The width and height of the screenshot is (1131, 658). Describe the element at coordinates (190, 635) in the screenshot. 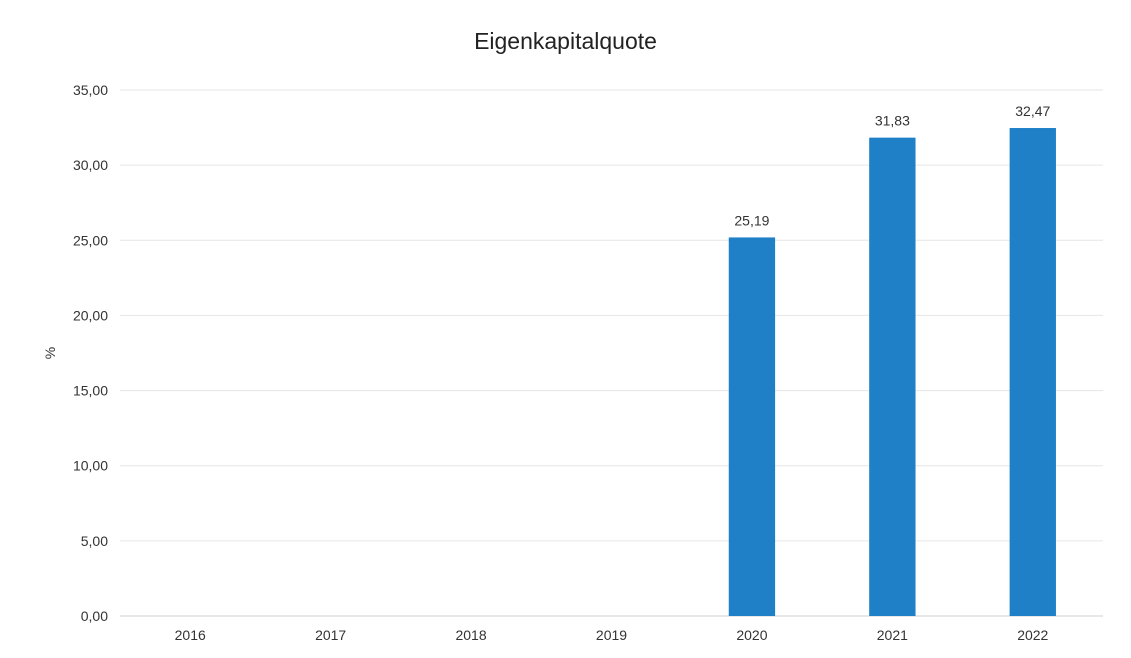

I see `x-tick-label-2016: 2016` at that location.